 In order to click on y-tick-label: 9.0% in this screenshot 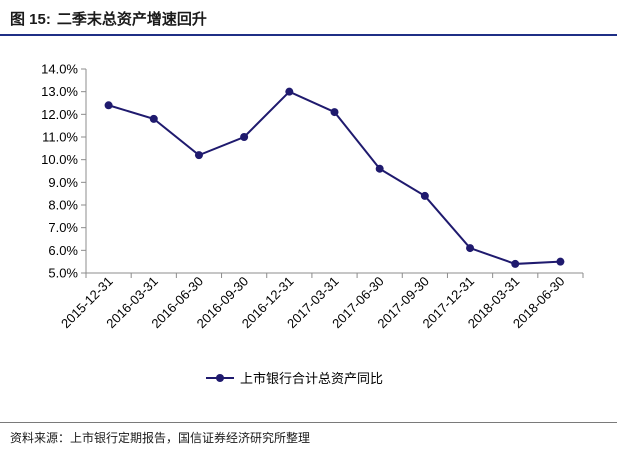, I will do `click(63, 182)`.